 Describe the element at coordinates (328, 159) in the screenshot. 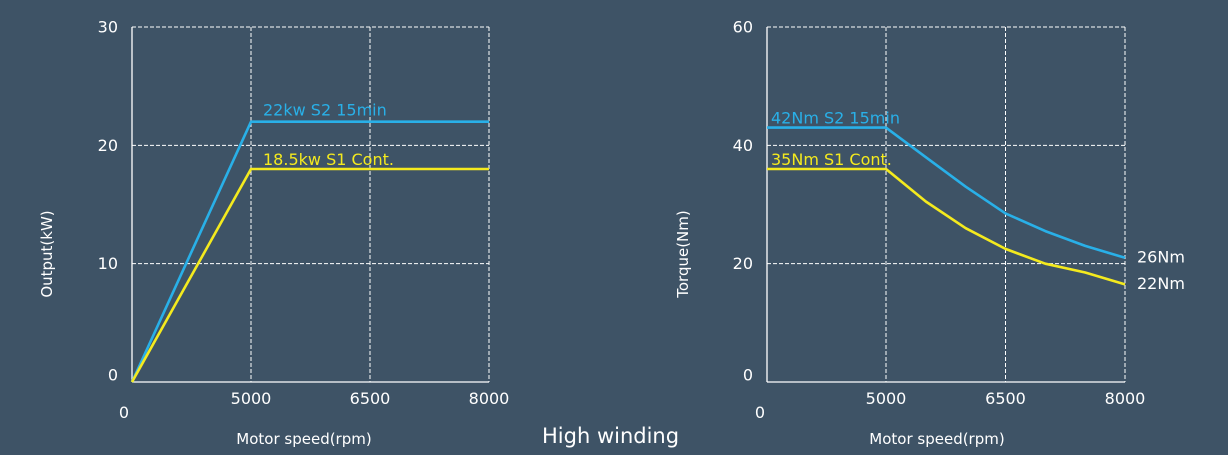

I see `series-label: 18.5kw S1 Cont.` at that location.